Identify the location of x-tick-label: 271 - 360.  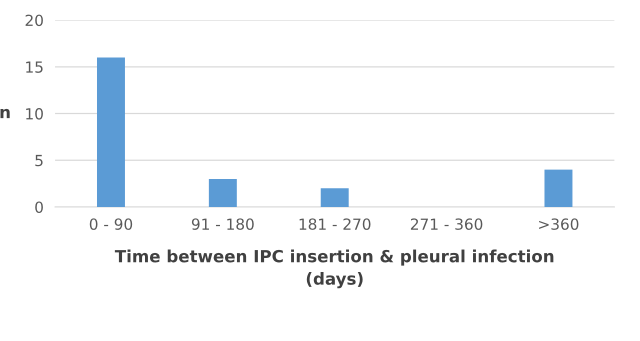
(446, 224).